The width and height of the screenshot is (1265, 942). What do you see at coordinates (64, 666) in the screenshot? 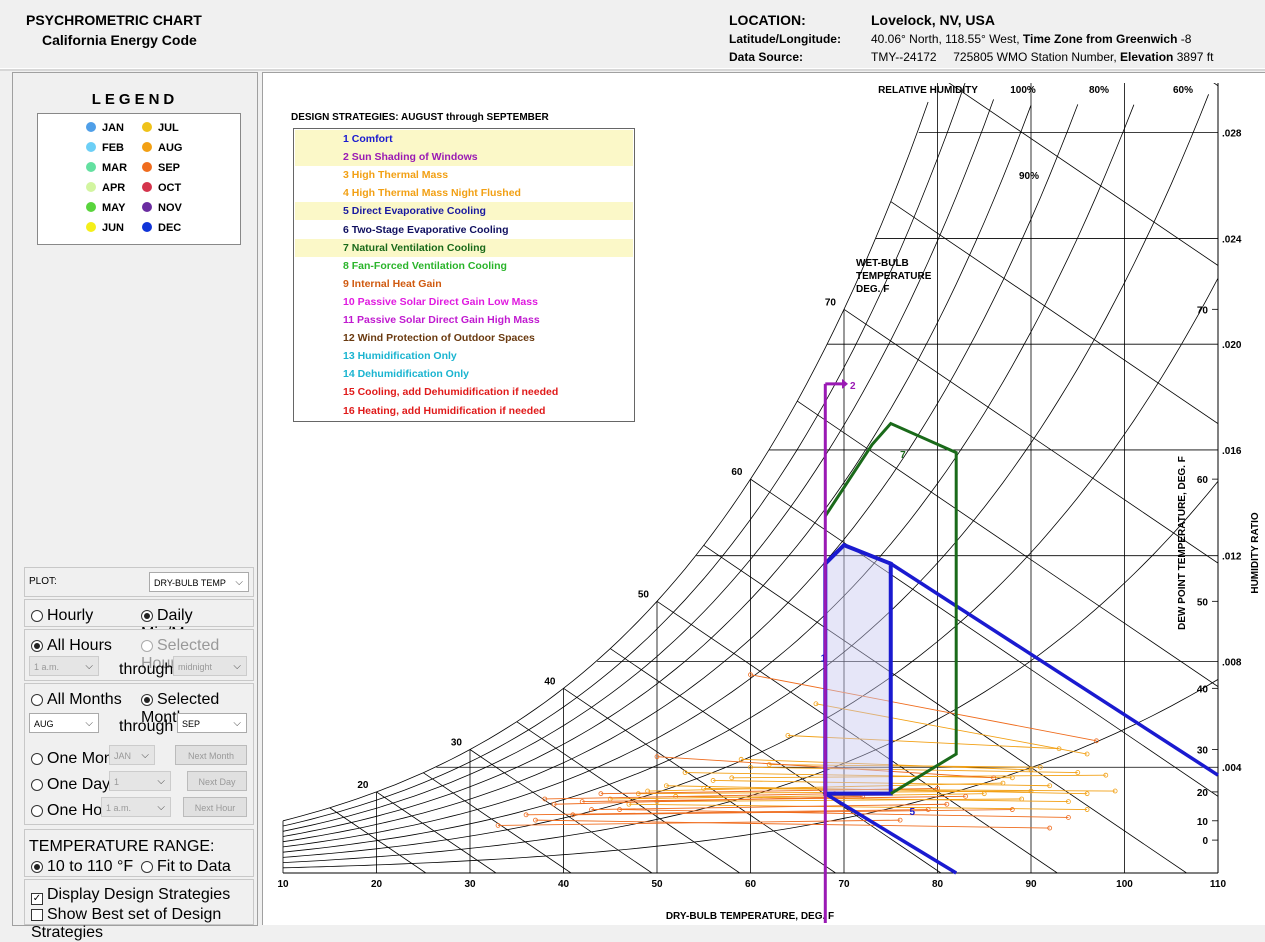
I see `hour-from-select: 1 a.m.⌵` at bounding box center [64, 666].